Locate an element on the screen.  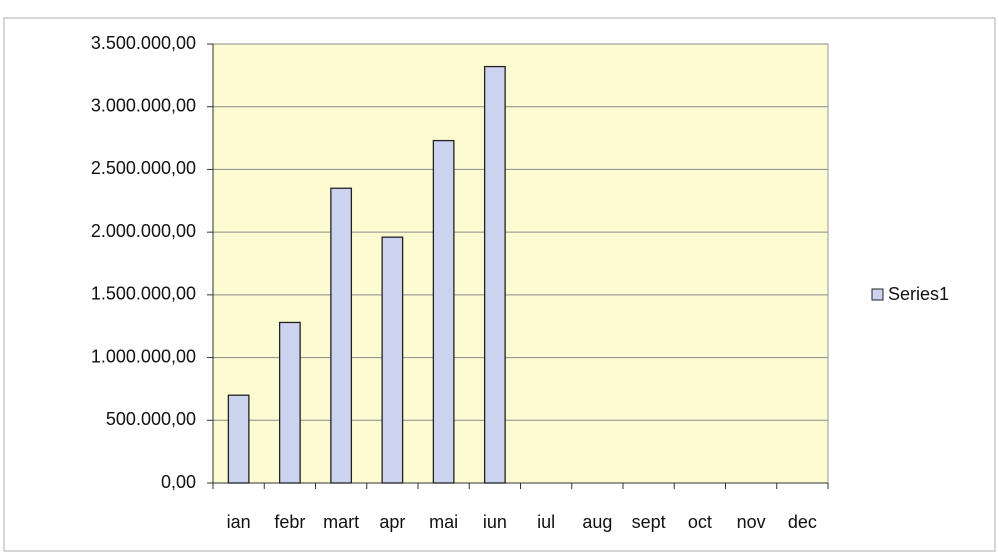
legend-swatch is located at coordinates (877, 294).